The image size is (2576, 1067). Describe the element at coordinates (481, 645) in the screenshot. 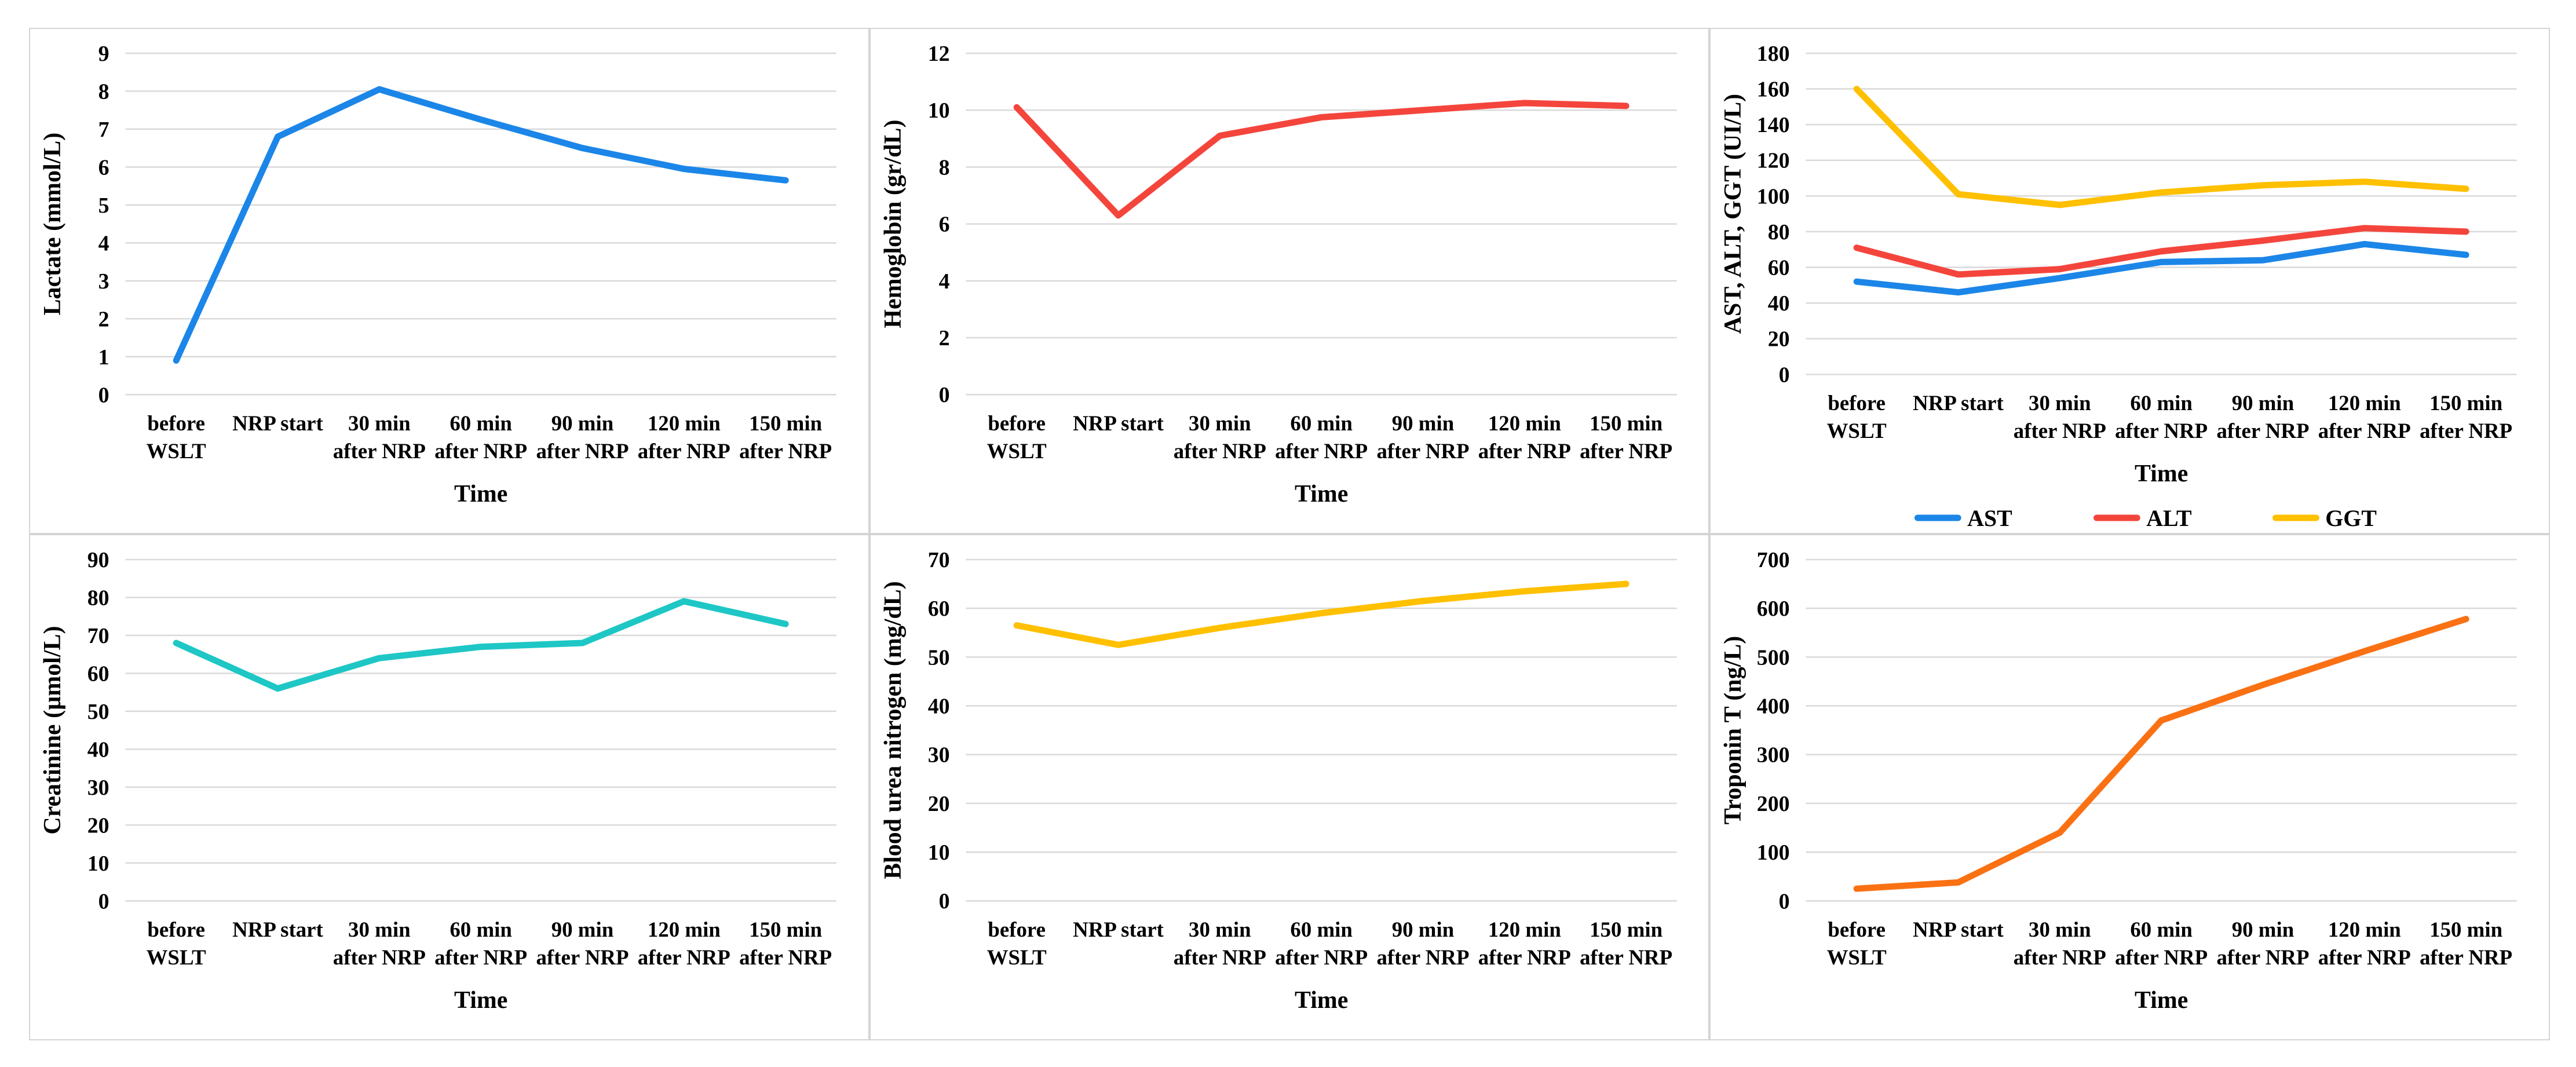

I see `series-line-creatinine` at that location.